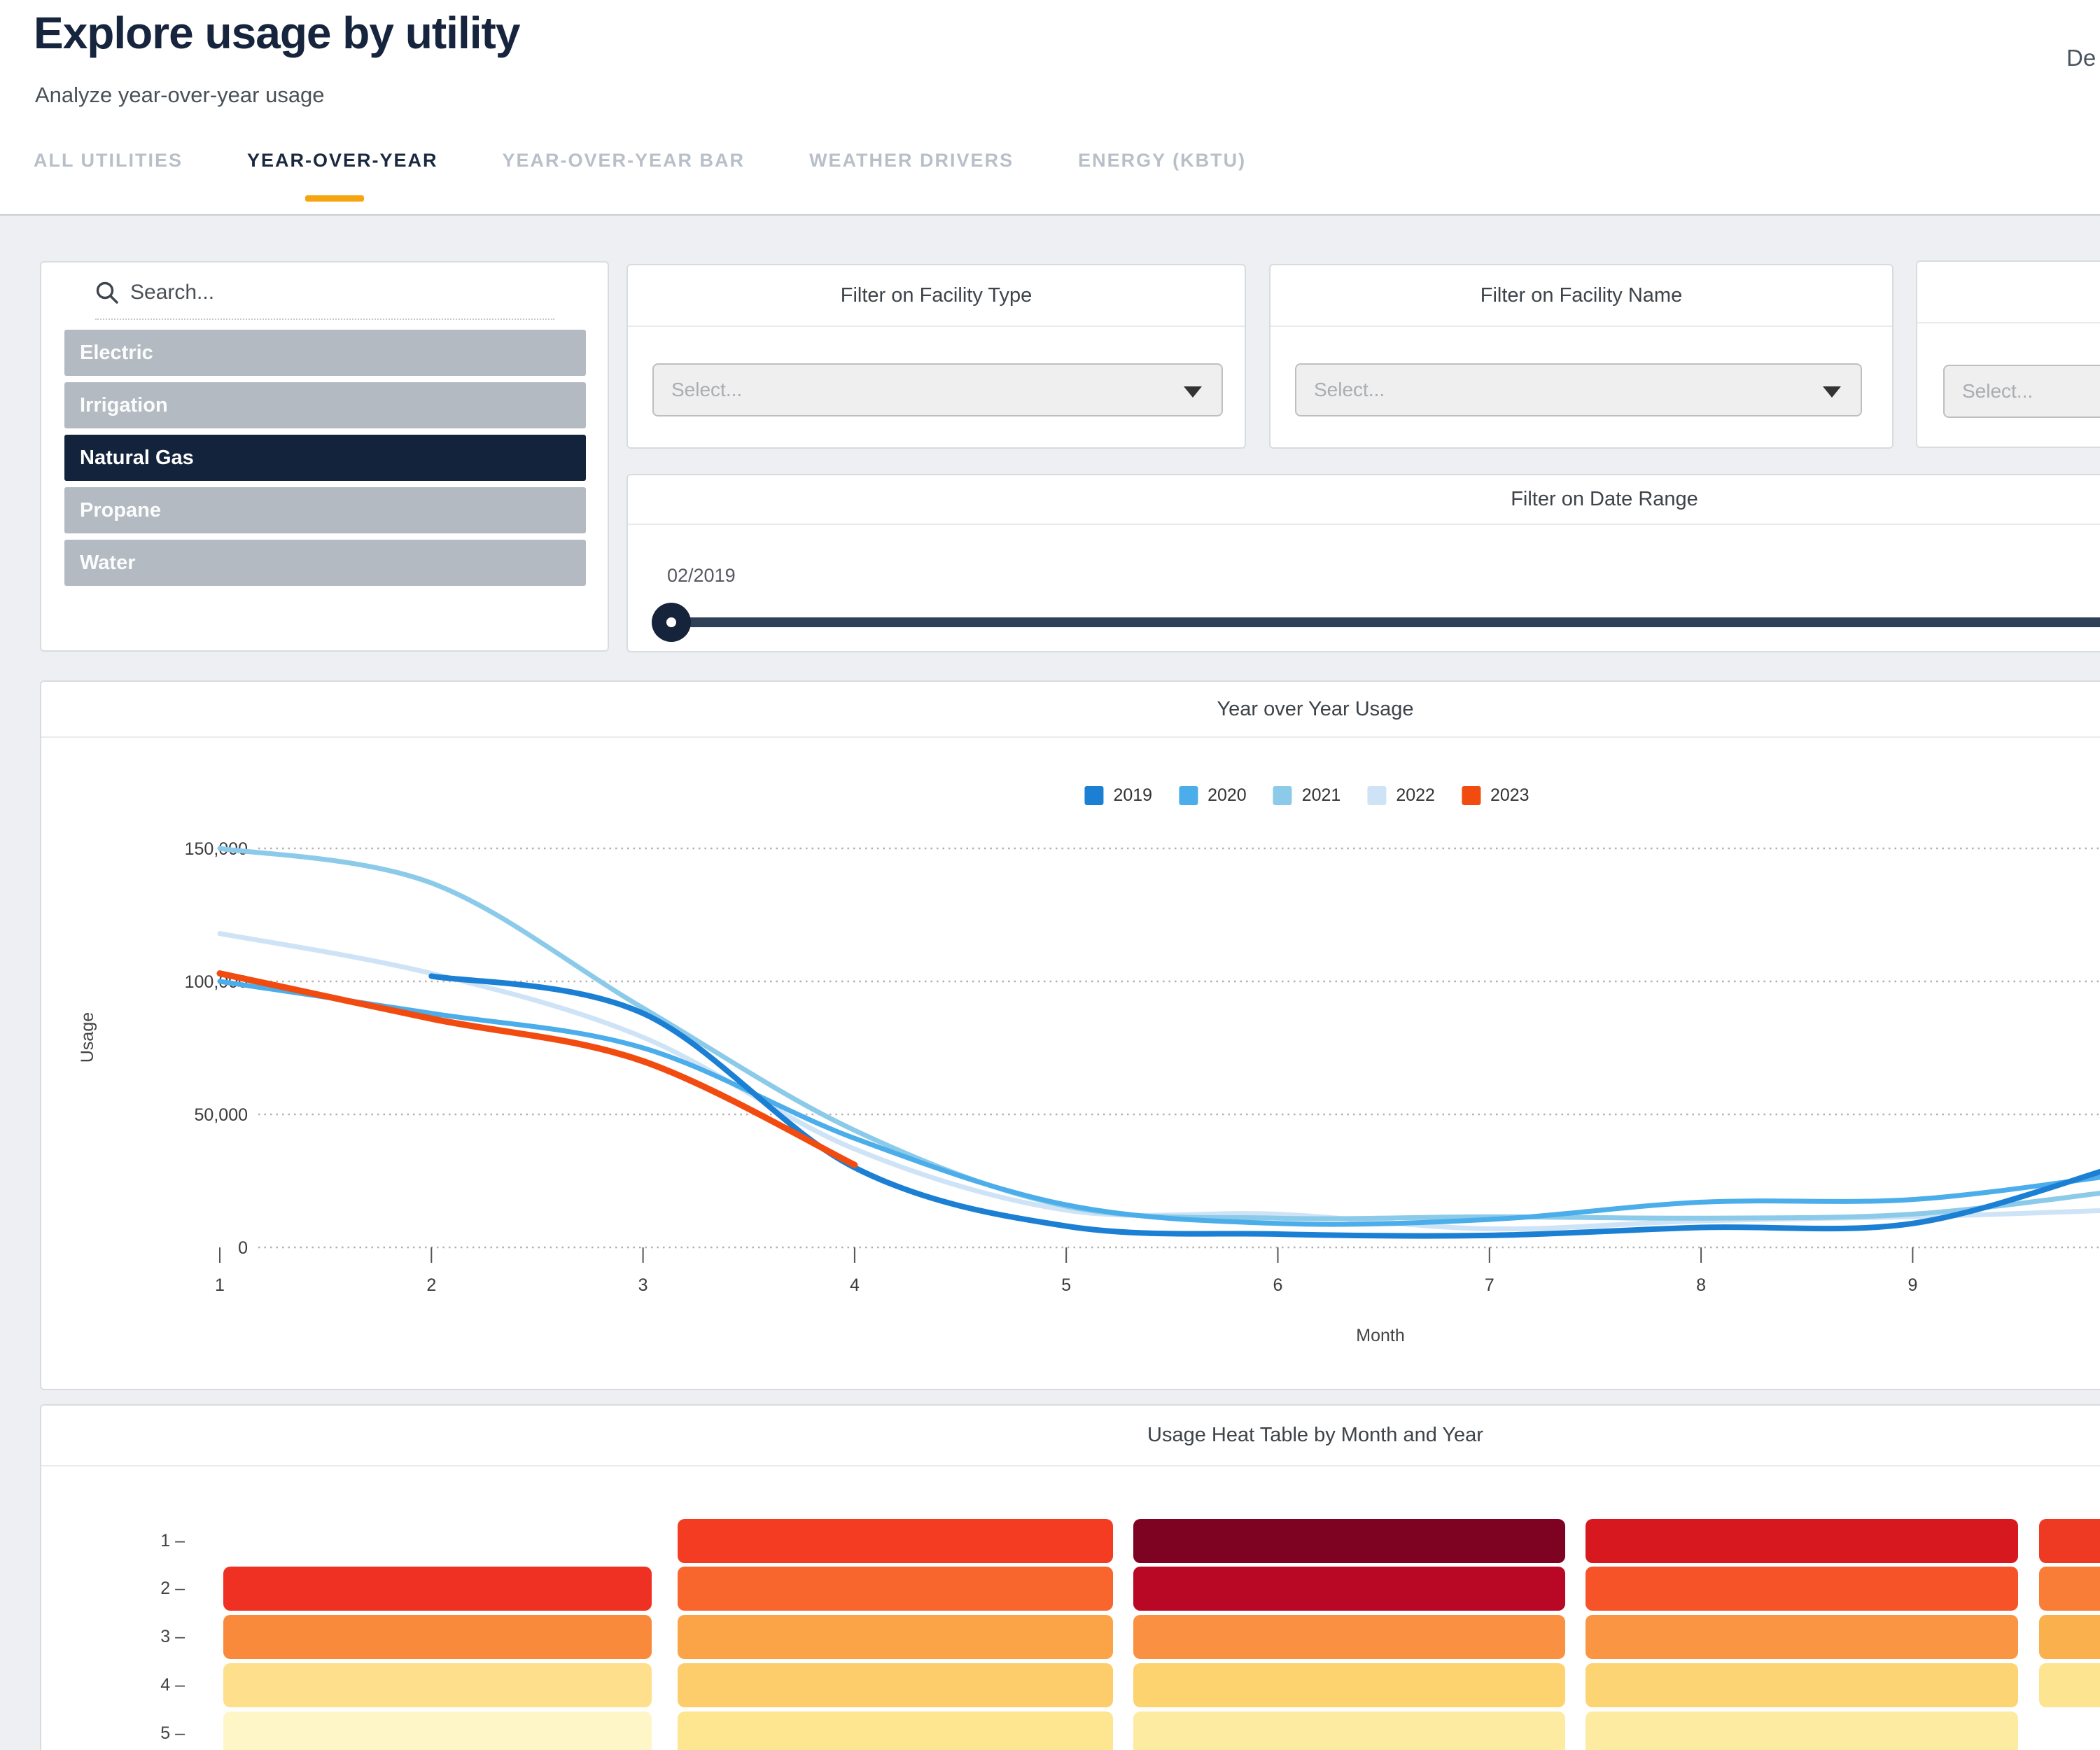 The width and height of the screenshot is (2100, 1750). Describe the element at coordinates (895, 1541) in the screenshot. I see `heat-cell-r1-c2` at that location.